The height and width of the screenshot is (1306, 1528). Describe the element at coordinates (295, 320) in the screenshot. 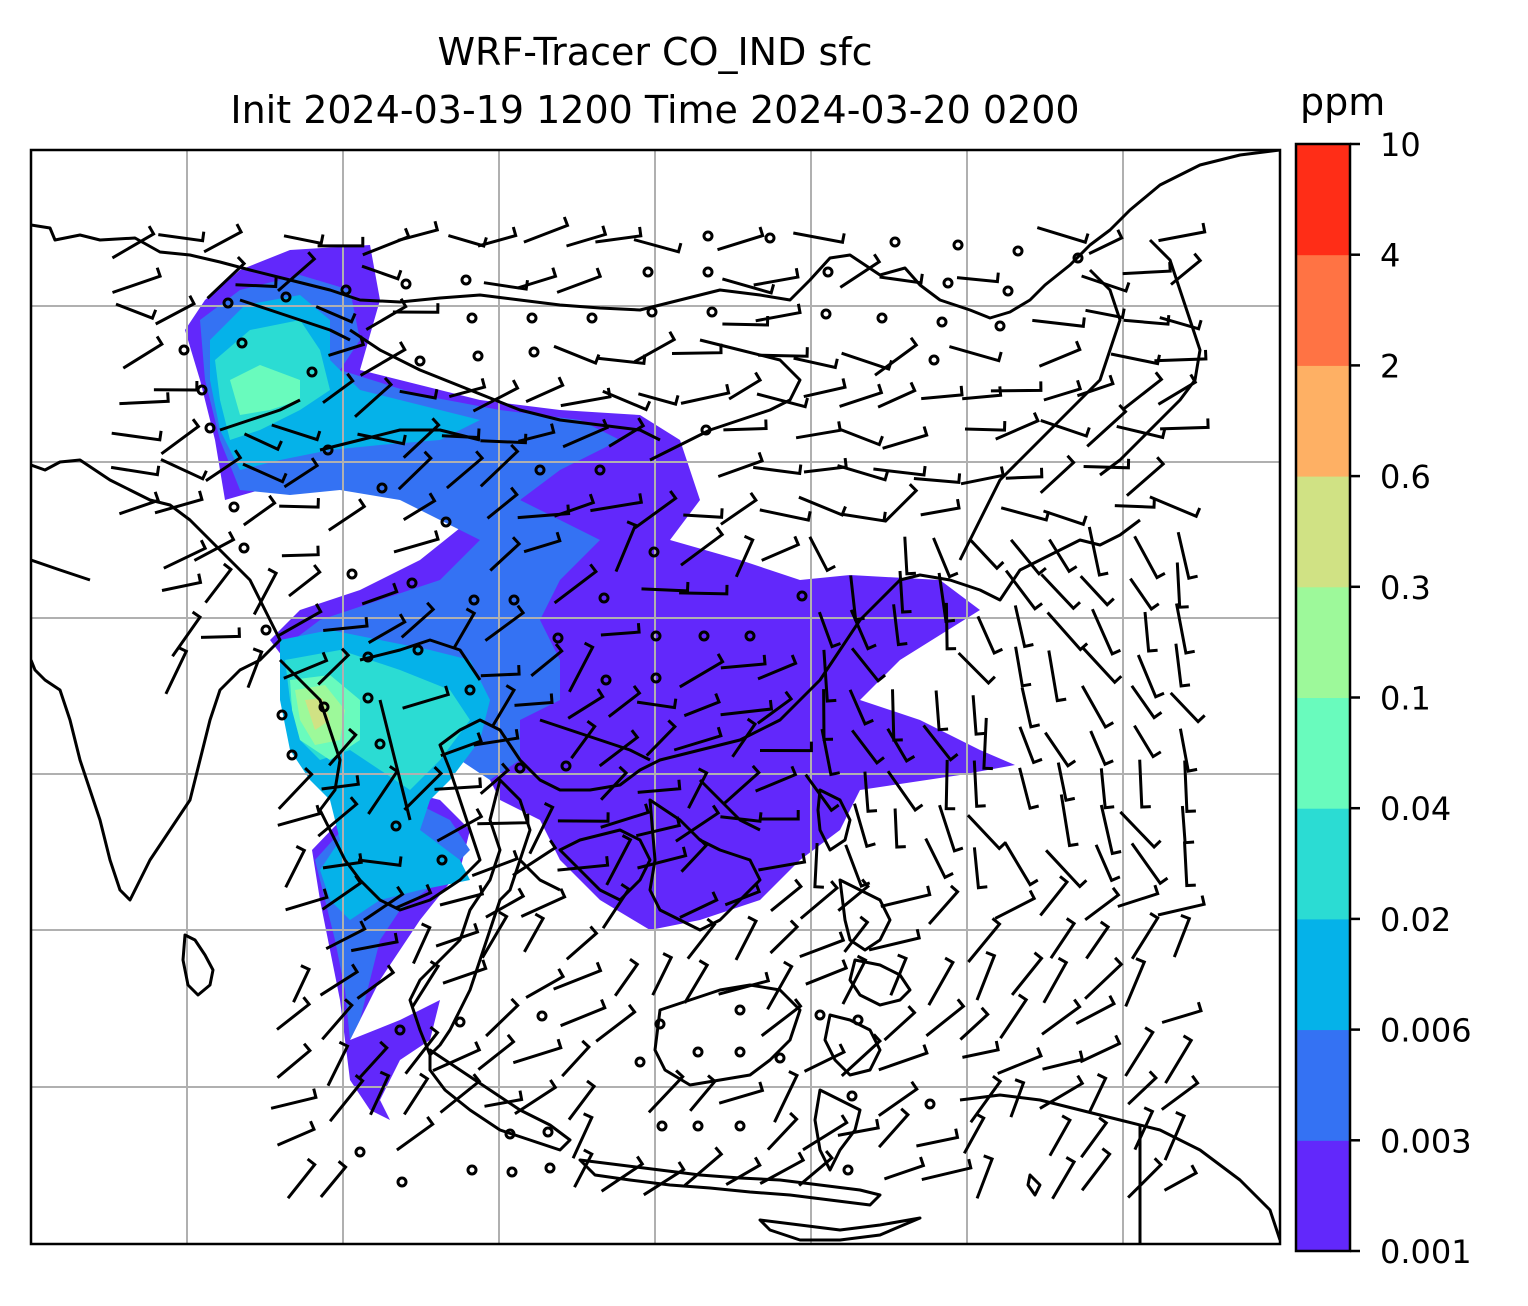

I see `border` at that location.